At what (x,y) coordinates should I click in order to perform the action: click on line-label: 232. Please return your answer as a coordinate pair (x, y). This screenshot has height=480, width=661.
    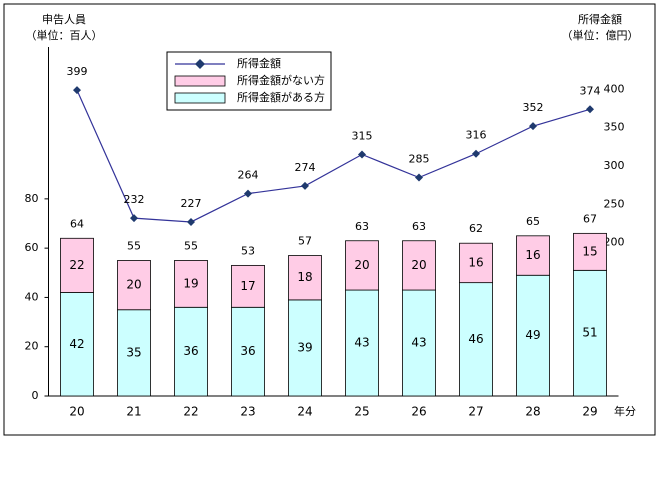
    Looking at the image, I should click on (134, 199).